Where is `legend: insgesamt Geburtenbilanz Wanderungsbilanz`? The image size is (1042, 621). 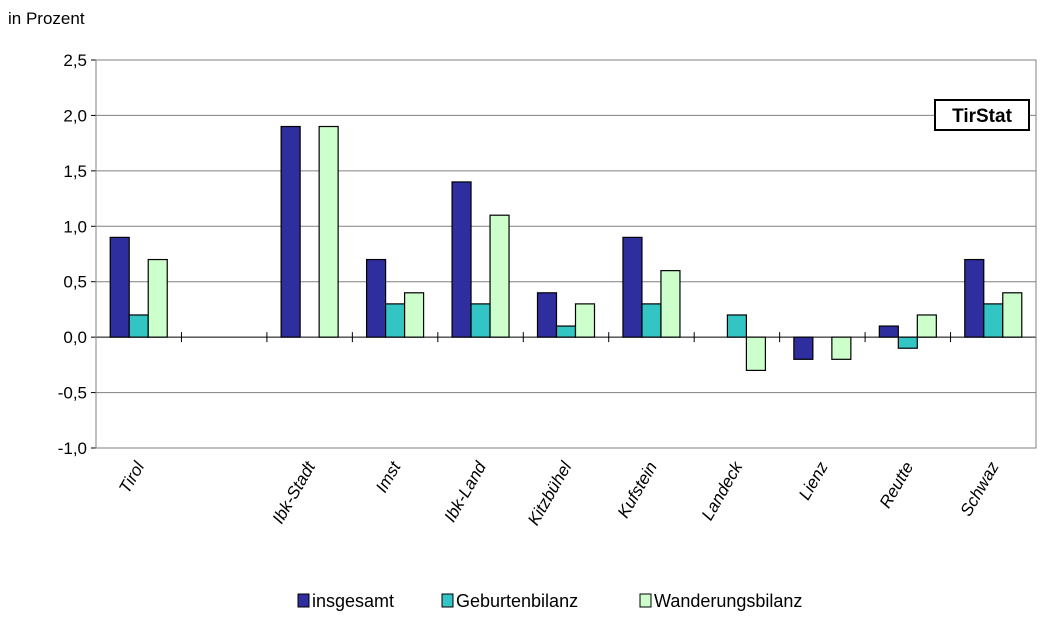 legend: insgesamt Geburtenbilanz Wanderungsbilanz is located at coordinates (549, 601).